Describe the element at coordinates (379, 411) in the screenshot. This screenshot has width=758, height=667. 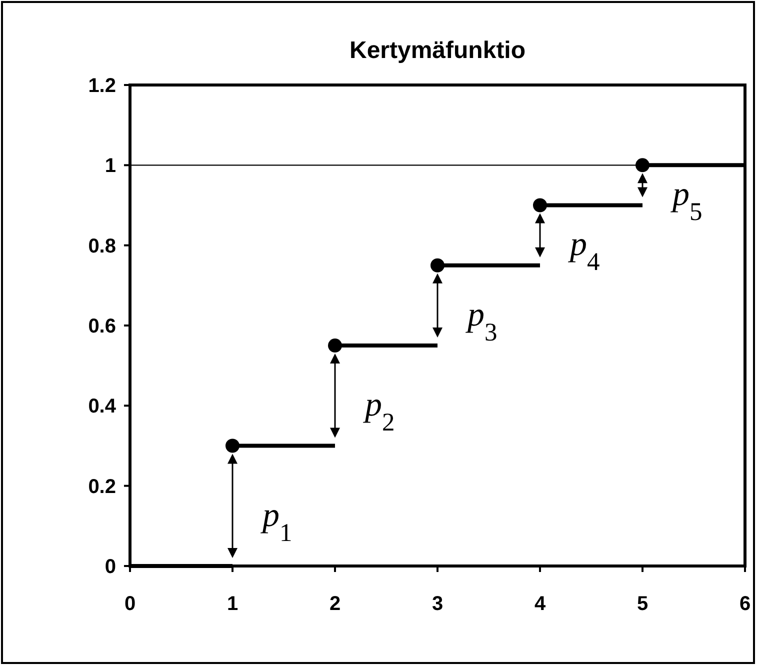
I see `annotation: p$_{2}$` at that location.